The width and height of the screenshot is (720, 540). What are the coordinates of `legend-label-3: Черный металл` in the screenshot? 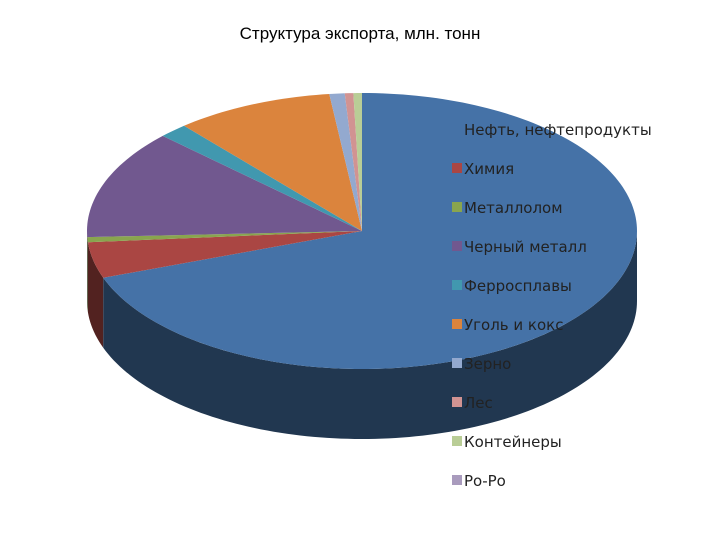 It's located at (525, 247).